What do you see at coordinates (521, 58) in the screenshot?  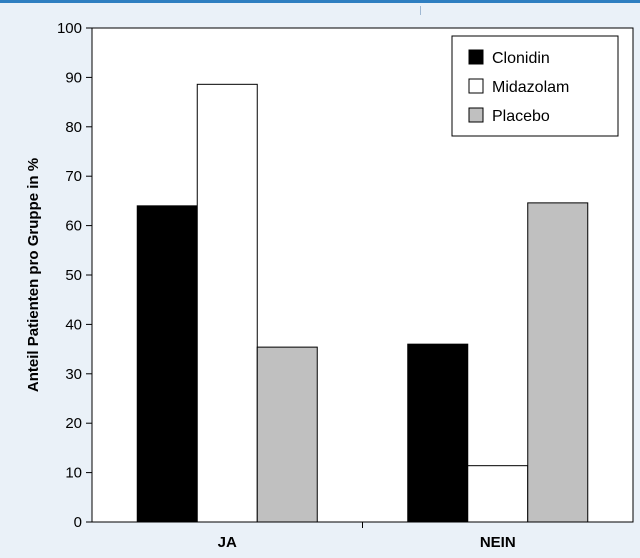 I see `legend-label-clonidin: Clonidin` at bounding box center [521, 58].